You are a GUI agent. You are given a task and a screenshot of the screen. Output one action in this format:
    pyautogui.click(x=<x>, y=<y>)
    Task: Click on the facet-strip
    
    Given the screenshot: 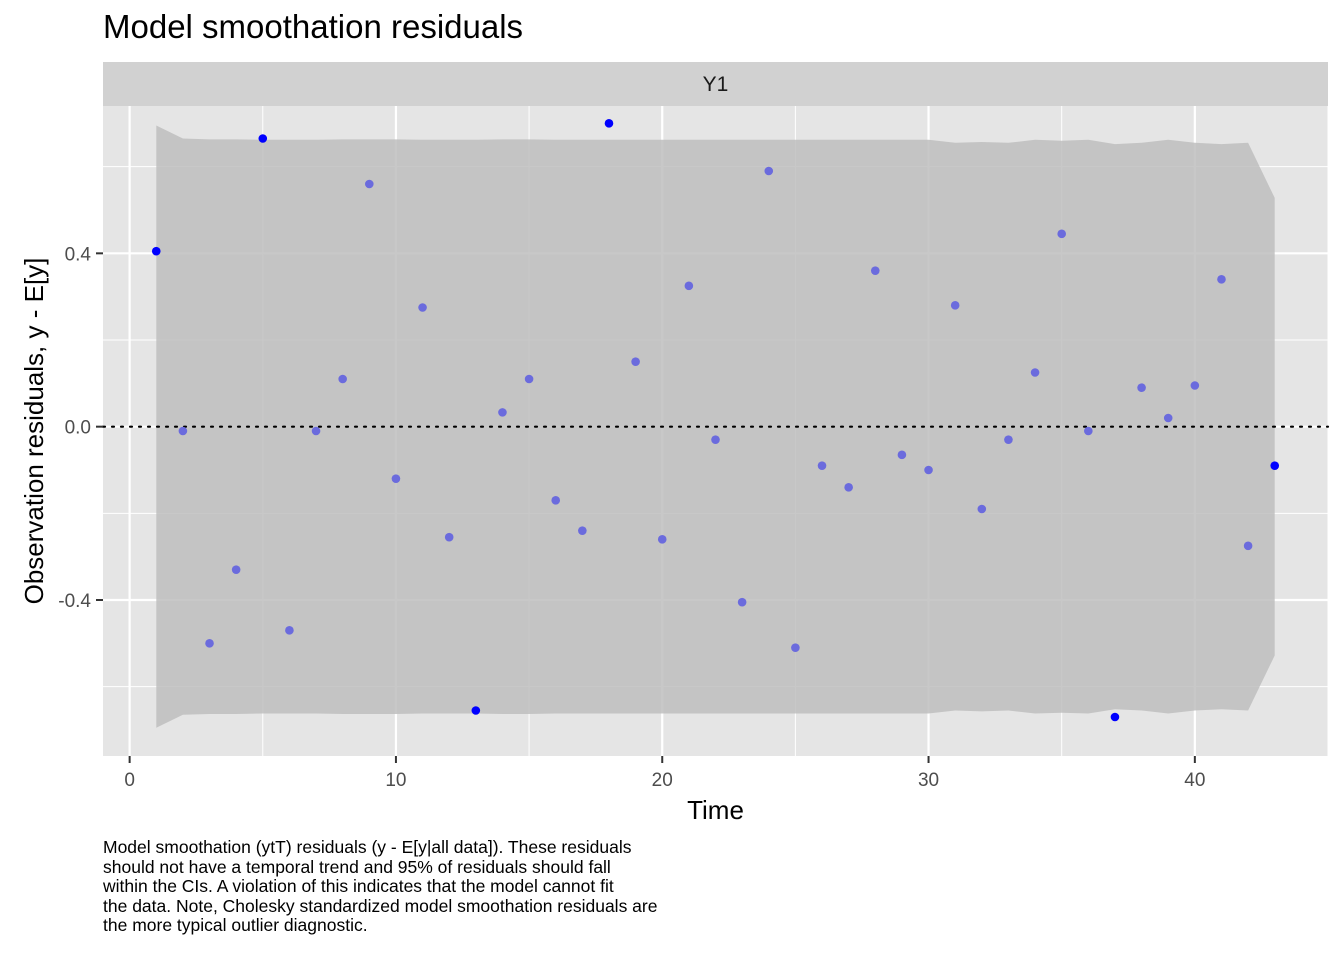 What is the action you would take?
    pyautogui.click(x=715, y=84)
    